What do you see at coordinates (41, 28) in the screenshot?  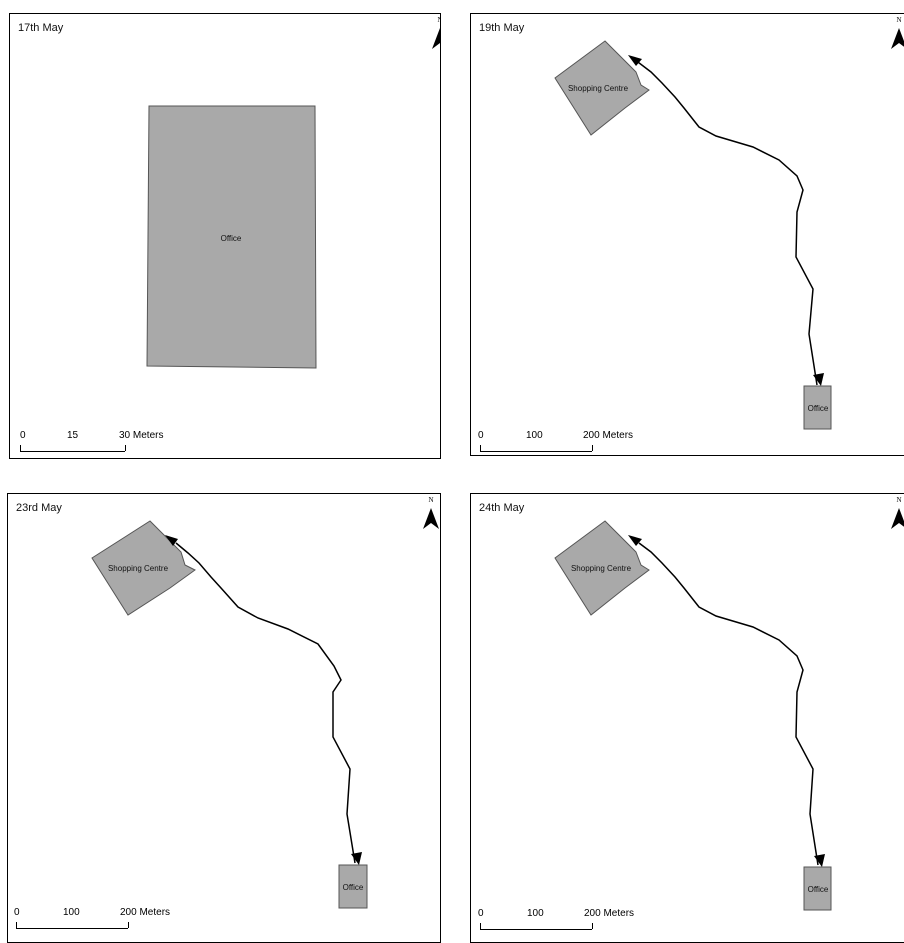 I see `map-date-title: 17th May` at bounding box center [41, 28].